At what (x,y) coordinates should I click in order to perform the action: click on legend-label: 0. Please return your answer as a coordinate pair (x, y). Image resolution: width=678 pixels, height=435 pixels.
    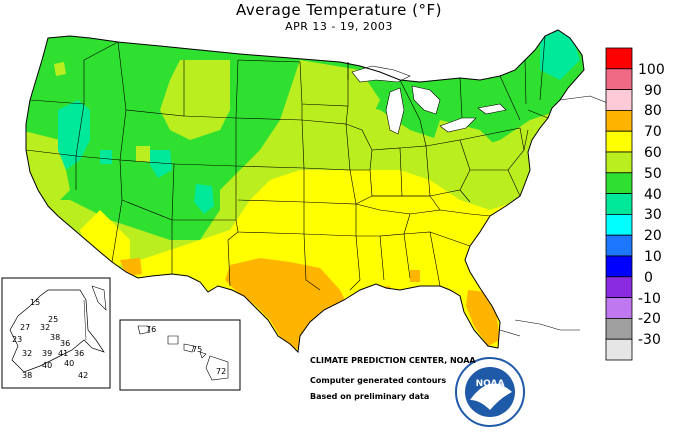
    Looking at the image, I should click on (648, 277).